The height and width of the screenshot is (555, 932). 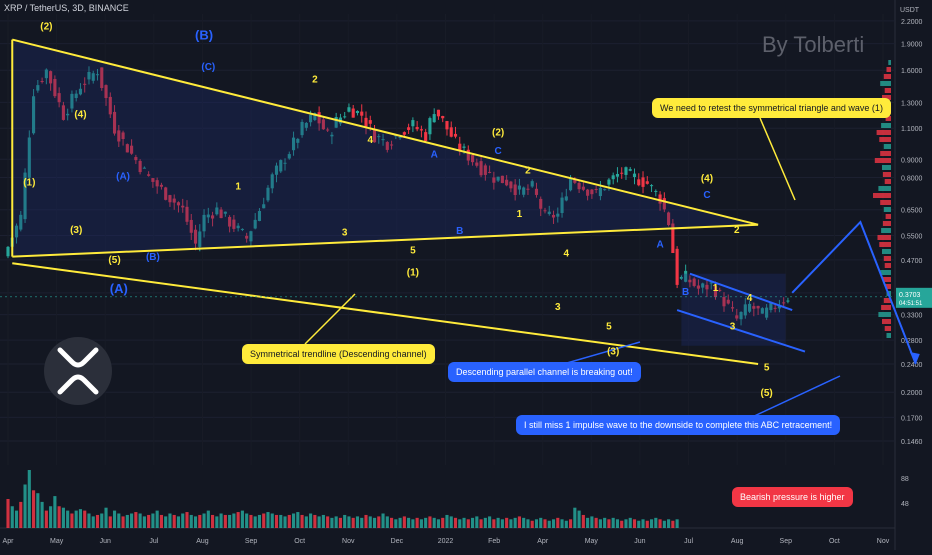 I want to click on wave-label-w3-far: 3, so click(x=733, y=326).